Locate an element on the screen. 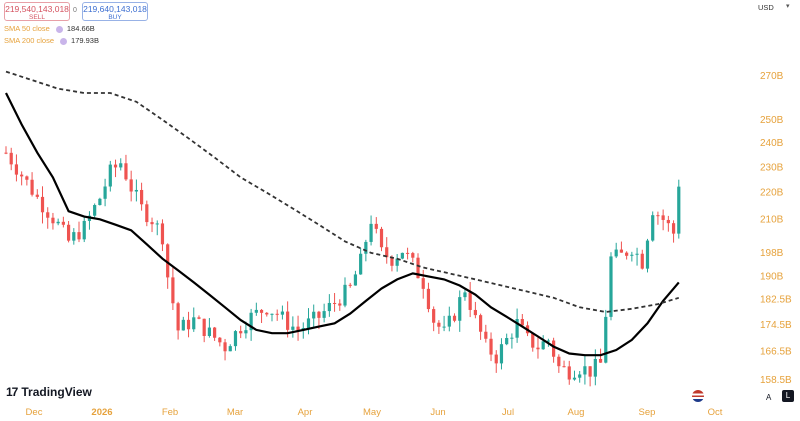 The image size is (800, 421). indicator-sma50: SMA 50 close 184.66B is located at coordinates (49, 28).